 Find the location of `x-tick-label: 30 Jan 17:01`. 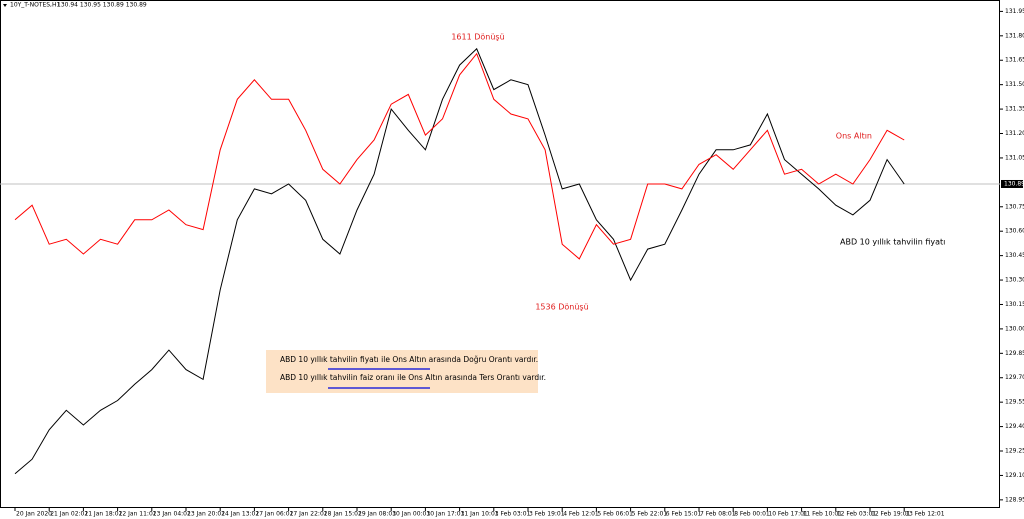

x-tick-label: 30 Jan 17:01 is located at coordinates (445, 514).